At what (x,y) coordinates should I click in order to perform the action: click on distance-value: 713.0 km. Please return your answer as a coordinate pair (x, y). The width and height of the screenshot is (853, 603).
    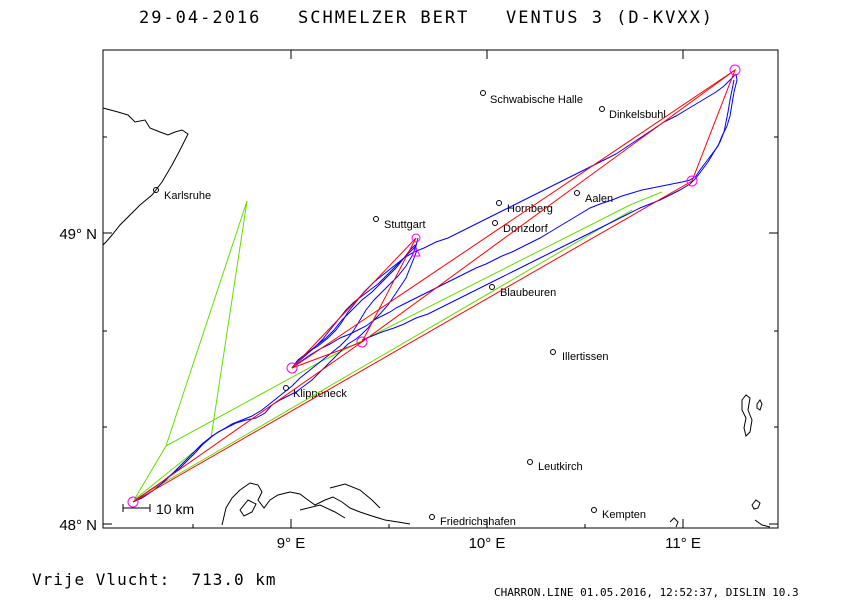
    Looking at the image, I should click on (234, 579).